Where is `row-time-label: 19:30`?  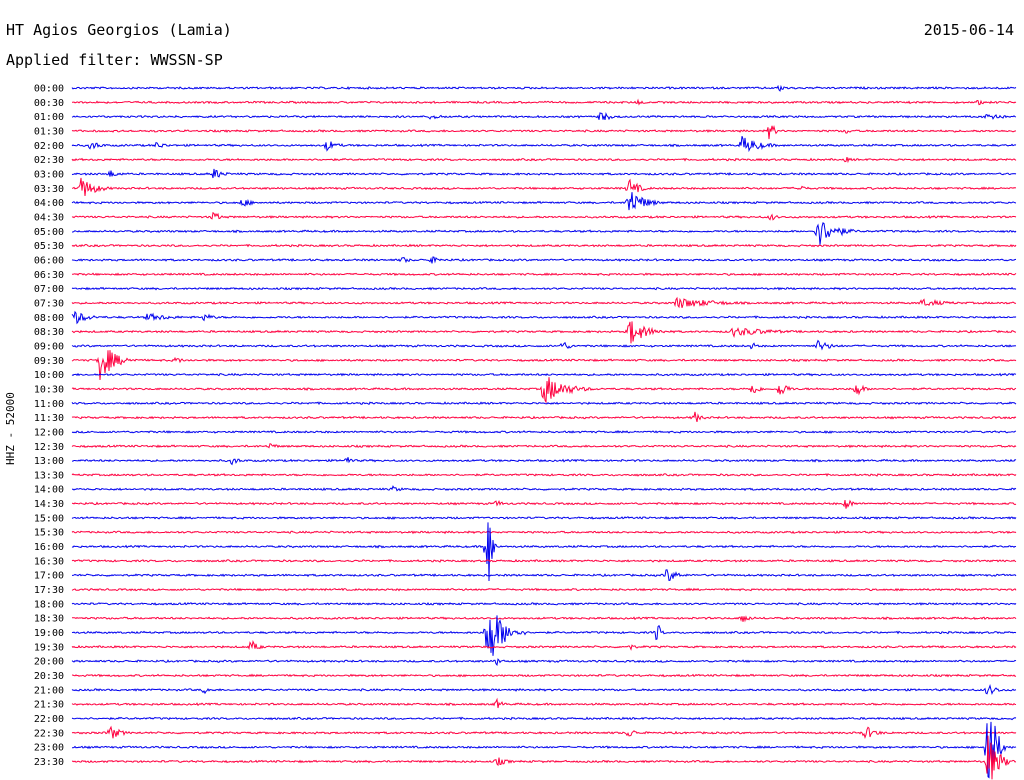 row-time-label: 19:30 is located at coordinates (49, 647).